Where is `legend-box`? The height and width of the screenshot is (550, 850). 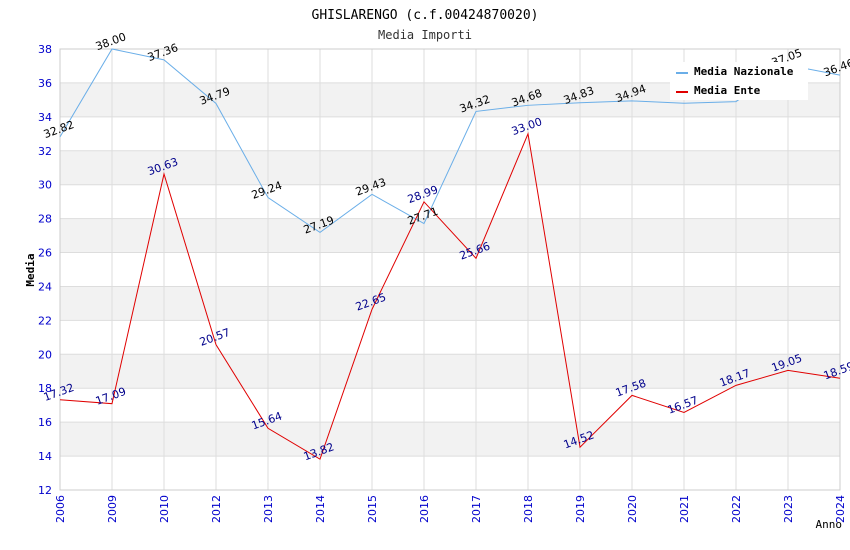 legend-box is located at coordinates (739, 81).